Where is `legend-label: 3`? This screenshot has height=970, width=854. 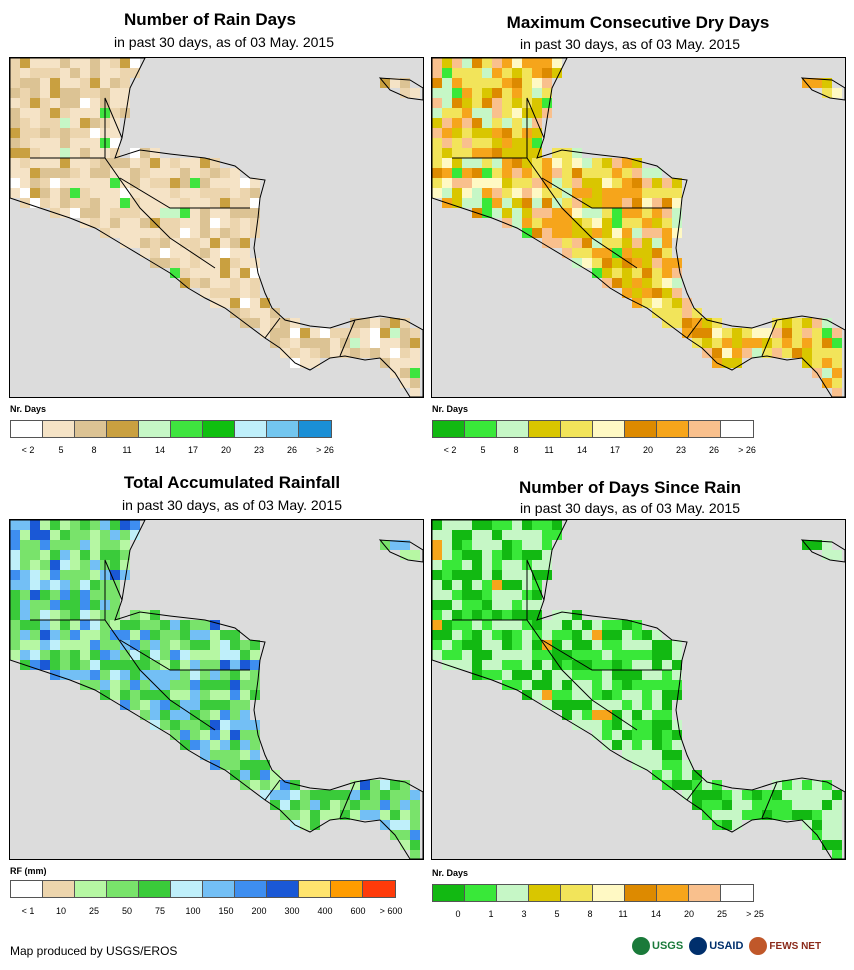 legend-label: 3 is located at coordinates (524, 914).